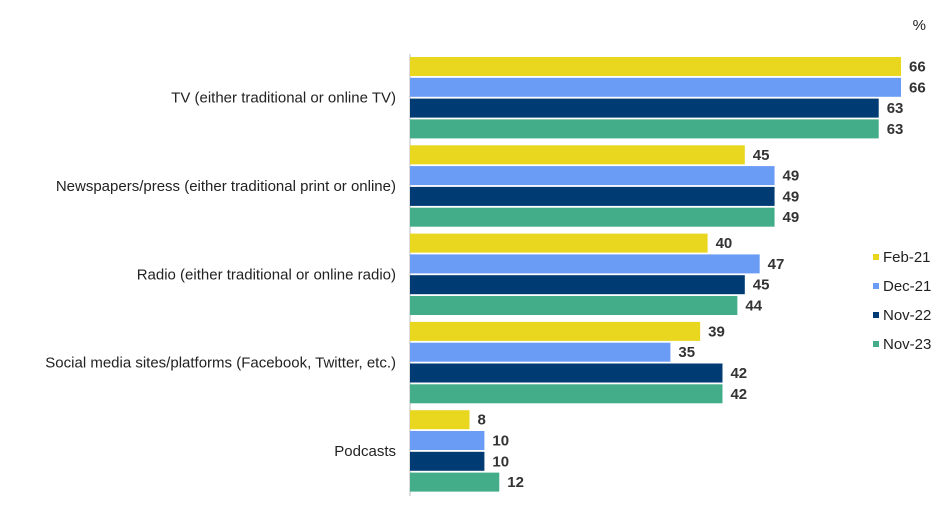 The height and width of the screenshot is (527, 948). I want to click on data-label: 8, so click(482, 420).